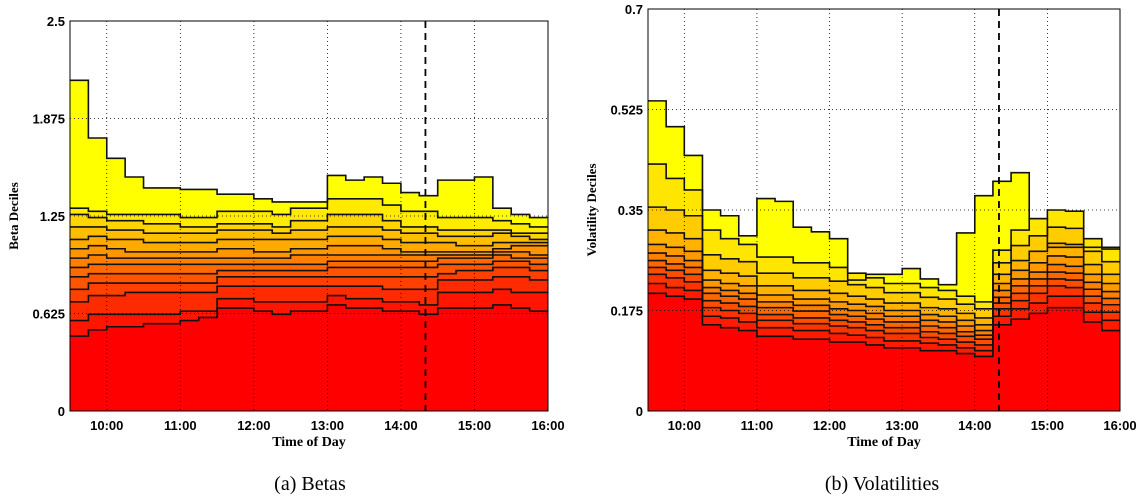 The image size is (1145, 499). Describe the element at coordinates (52, 216) in the screenshot. I see `y-tick-label: 1.25` at that location.